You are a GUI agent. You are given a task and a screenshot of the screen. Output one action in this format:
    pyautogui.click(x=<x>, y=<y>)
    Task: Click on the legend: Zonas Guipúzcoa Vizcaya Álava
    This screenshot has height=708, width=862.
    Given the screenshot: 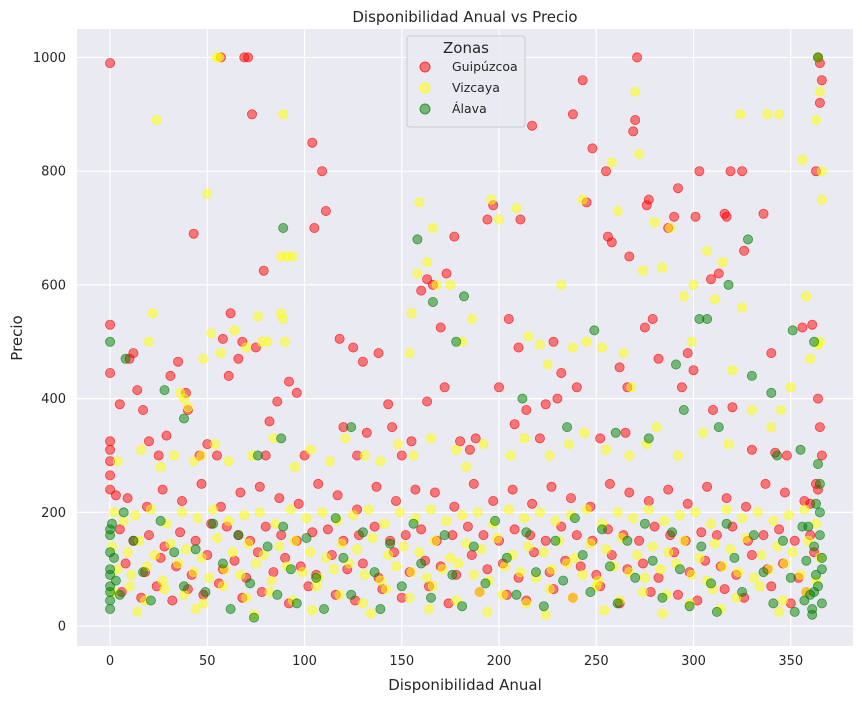 What is the action you would take?
    pyautogui.click(x=466, y=81)
    